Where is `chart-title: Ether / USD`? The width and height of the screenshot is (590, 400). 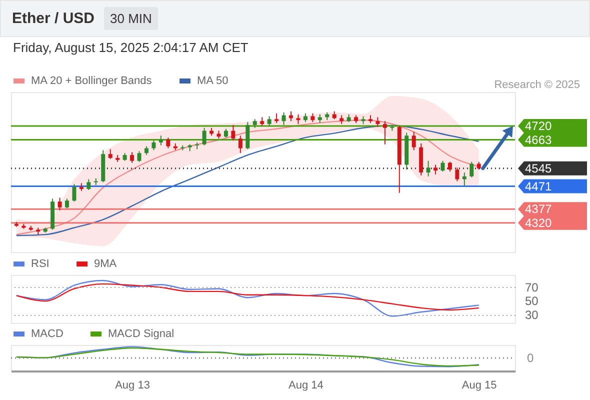
chart-title: Ether / USD is located at coordinates (53, 18).